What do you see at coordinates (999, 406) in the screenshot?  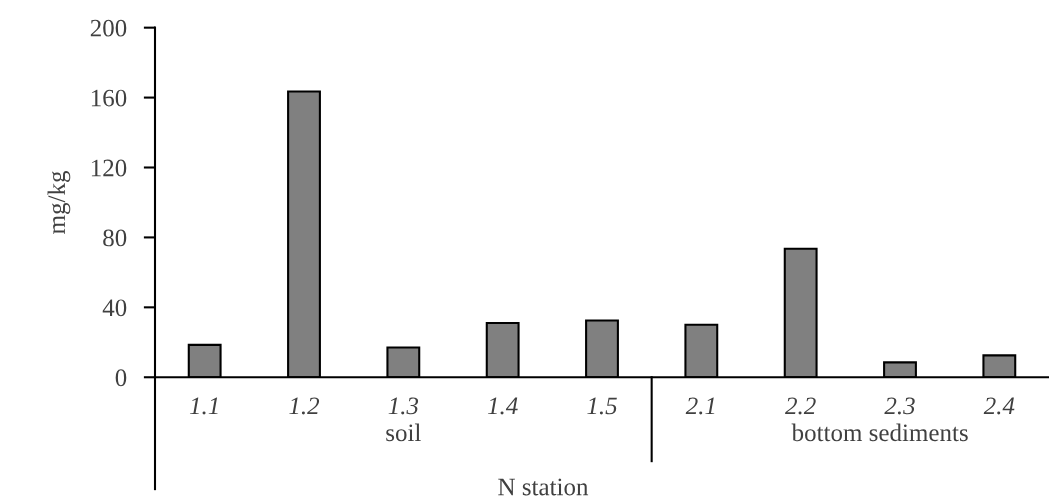 I see `x-tick-label: 2.4` at bounding box center [999, 406].